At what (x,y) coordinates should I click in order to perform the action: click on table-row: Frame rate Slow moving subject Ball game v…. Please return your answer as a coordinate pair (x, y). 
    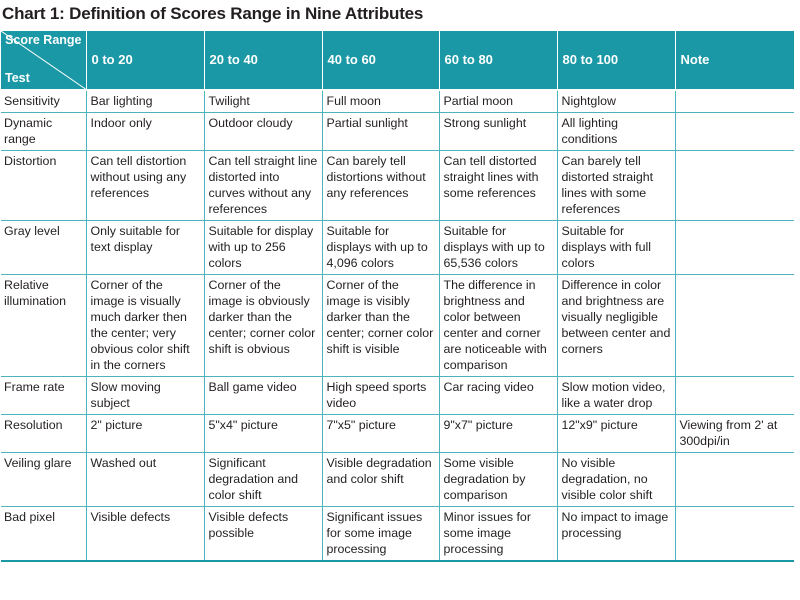
    Looking at the image, I should click on (397, 395).